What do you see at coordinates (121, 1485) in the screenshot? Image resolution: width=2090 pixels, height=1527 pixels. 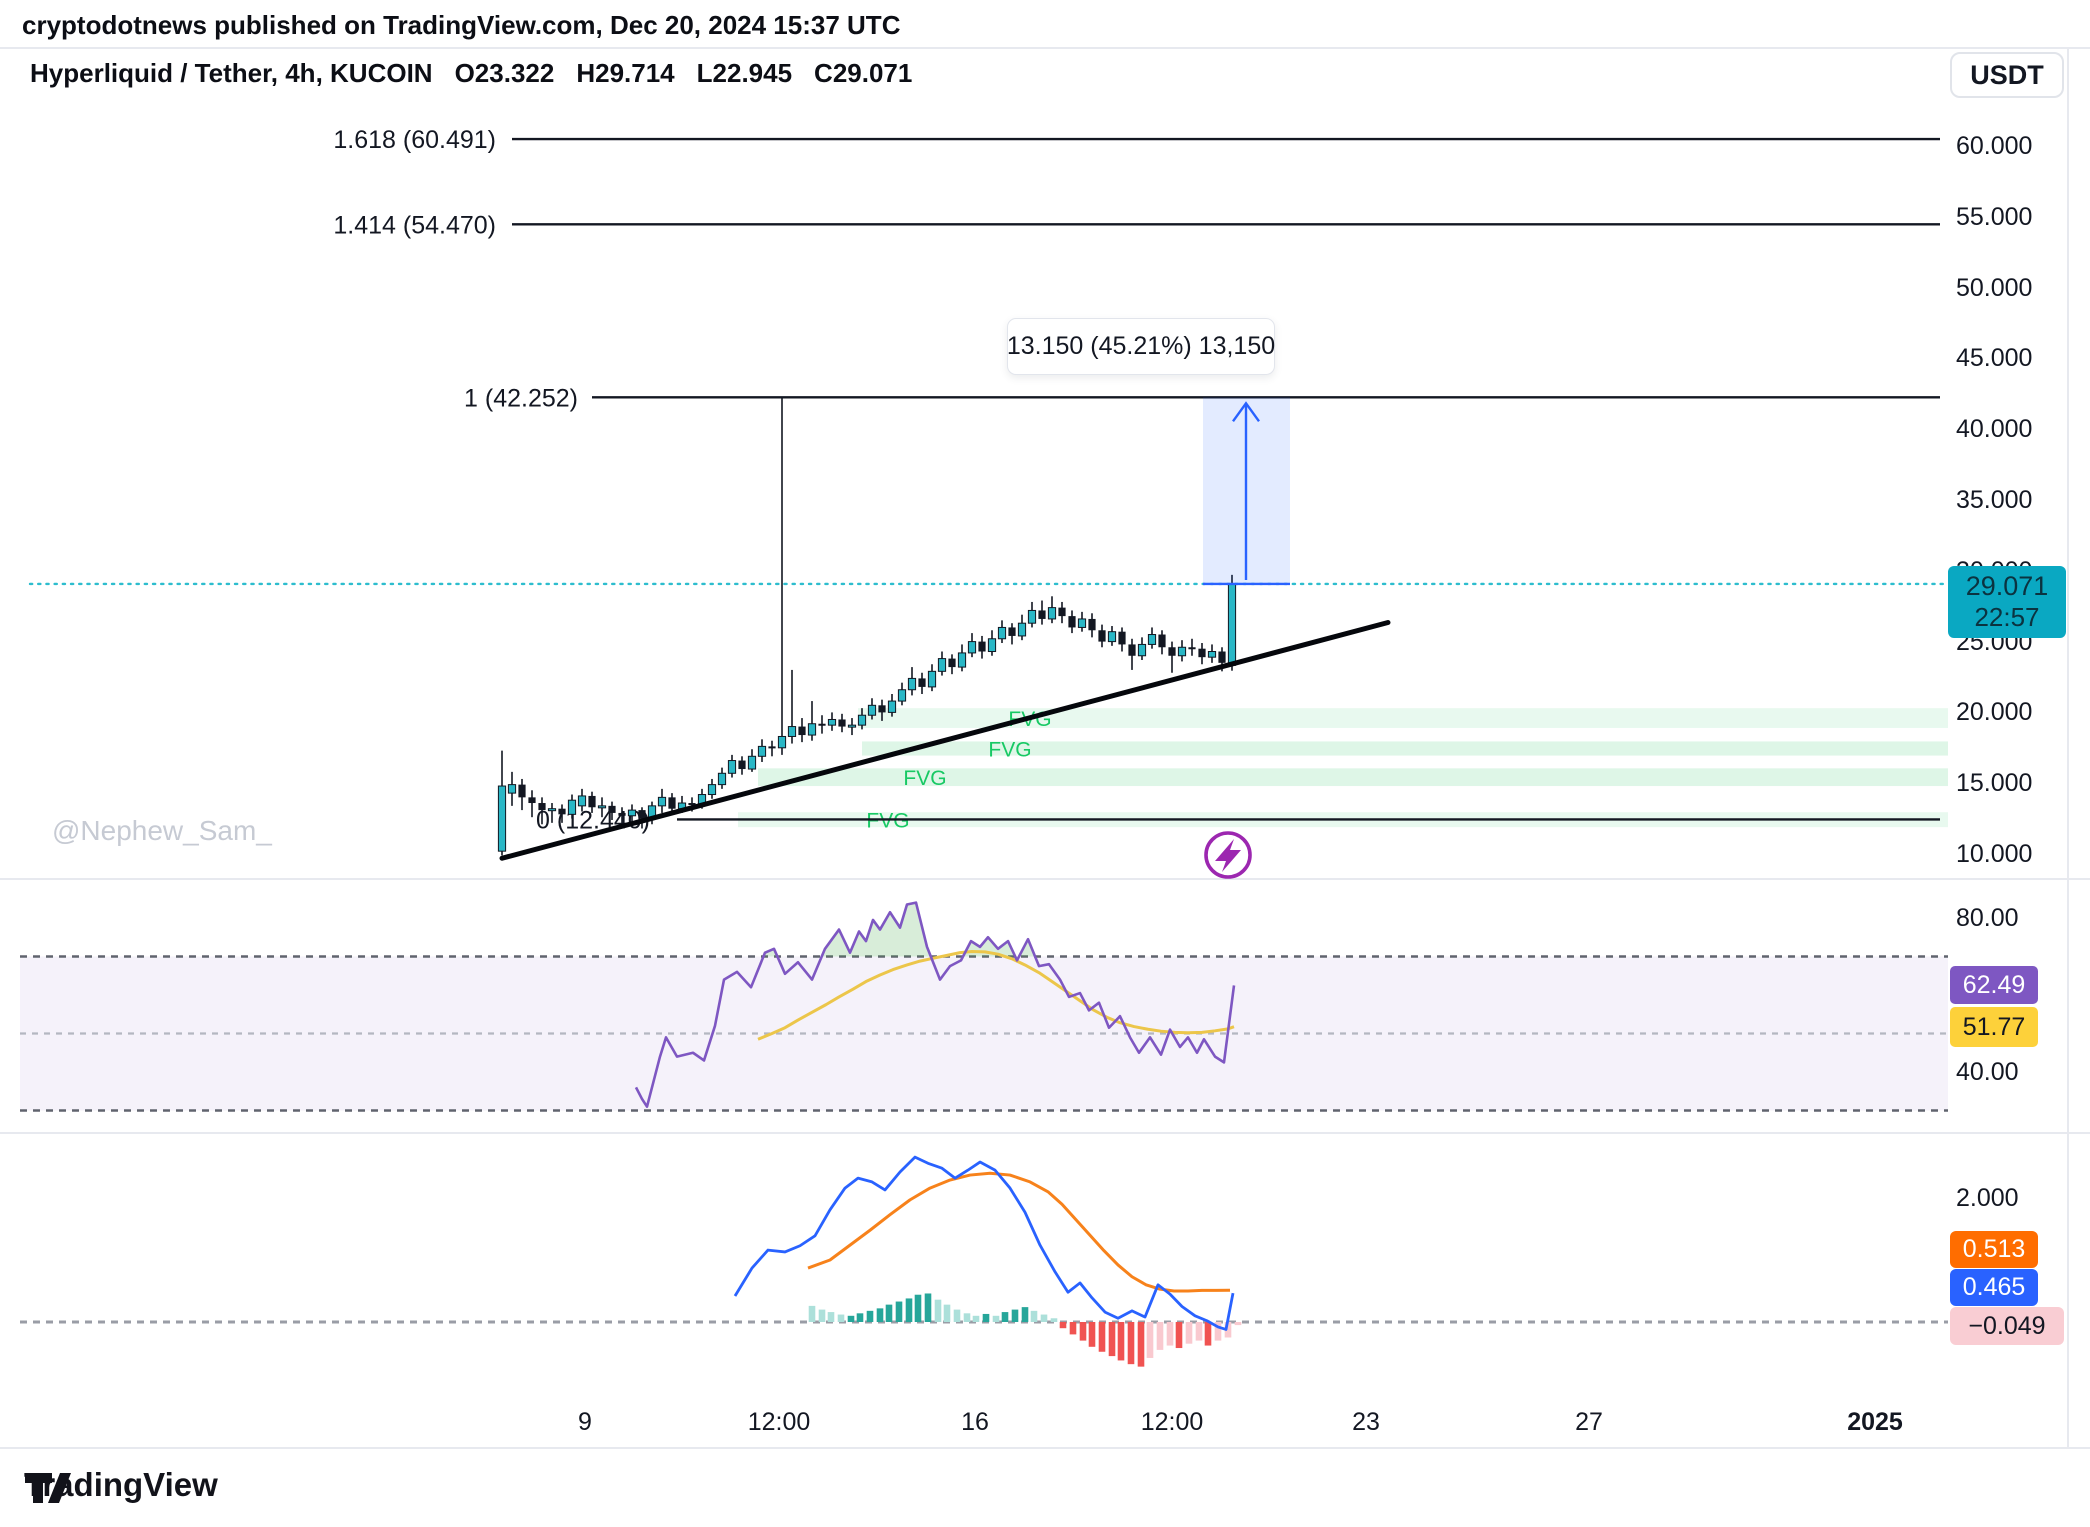 I see `tradingview-footer: TradingView` at bounding box center [121, 1485].